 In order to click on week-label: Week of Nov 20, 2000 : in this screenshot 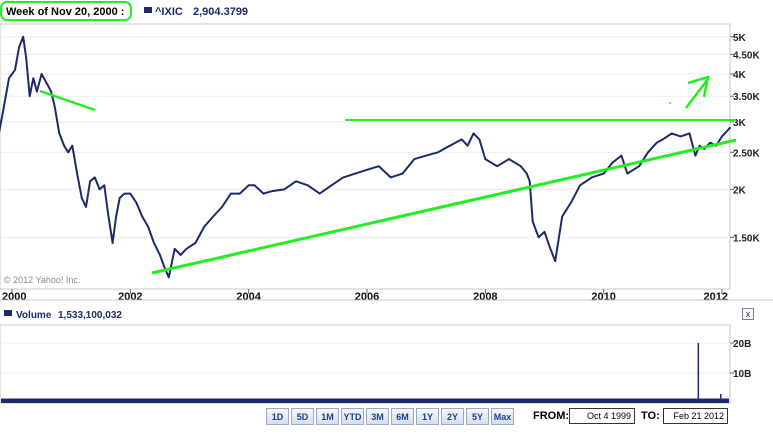, I will do `click(65, 12)`.